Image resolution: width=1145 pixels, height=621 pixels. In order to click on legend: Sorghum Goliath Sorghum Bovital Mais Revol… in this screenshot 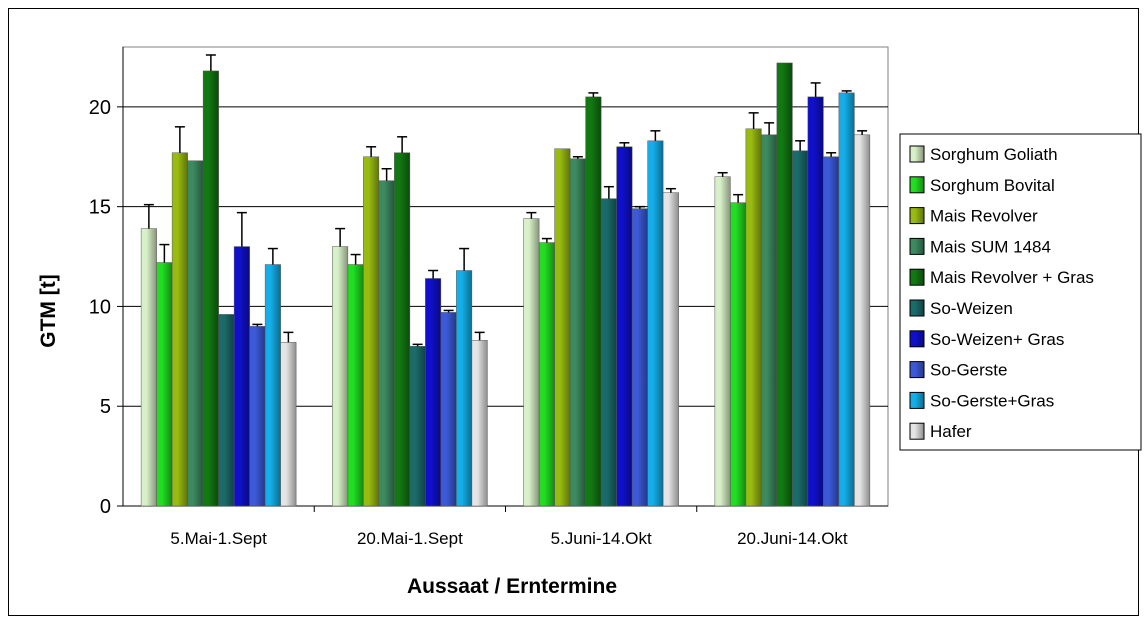, I will do `click(1001, 293)`.